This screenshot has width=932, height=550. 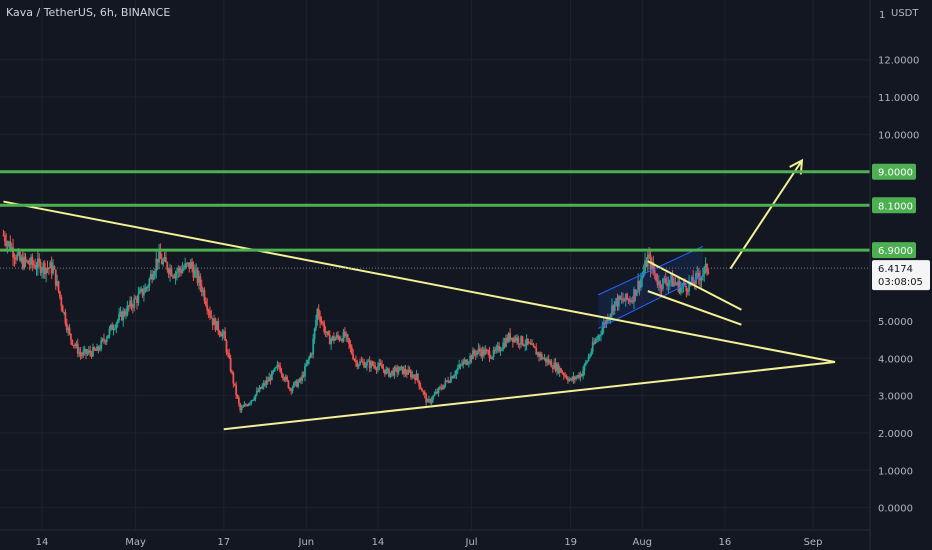 I want to click on time-axis: 14 May 17 Jun 14 Jul 19 Aug 16 Sep, so click(x=435, y=538).